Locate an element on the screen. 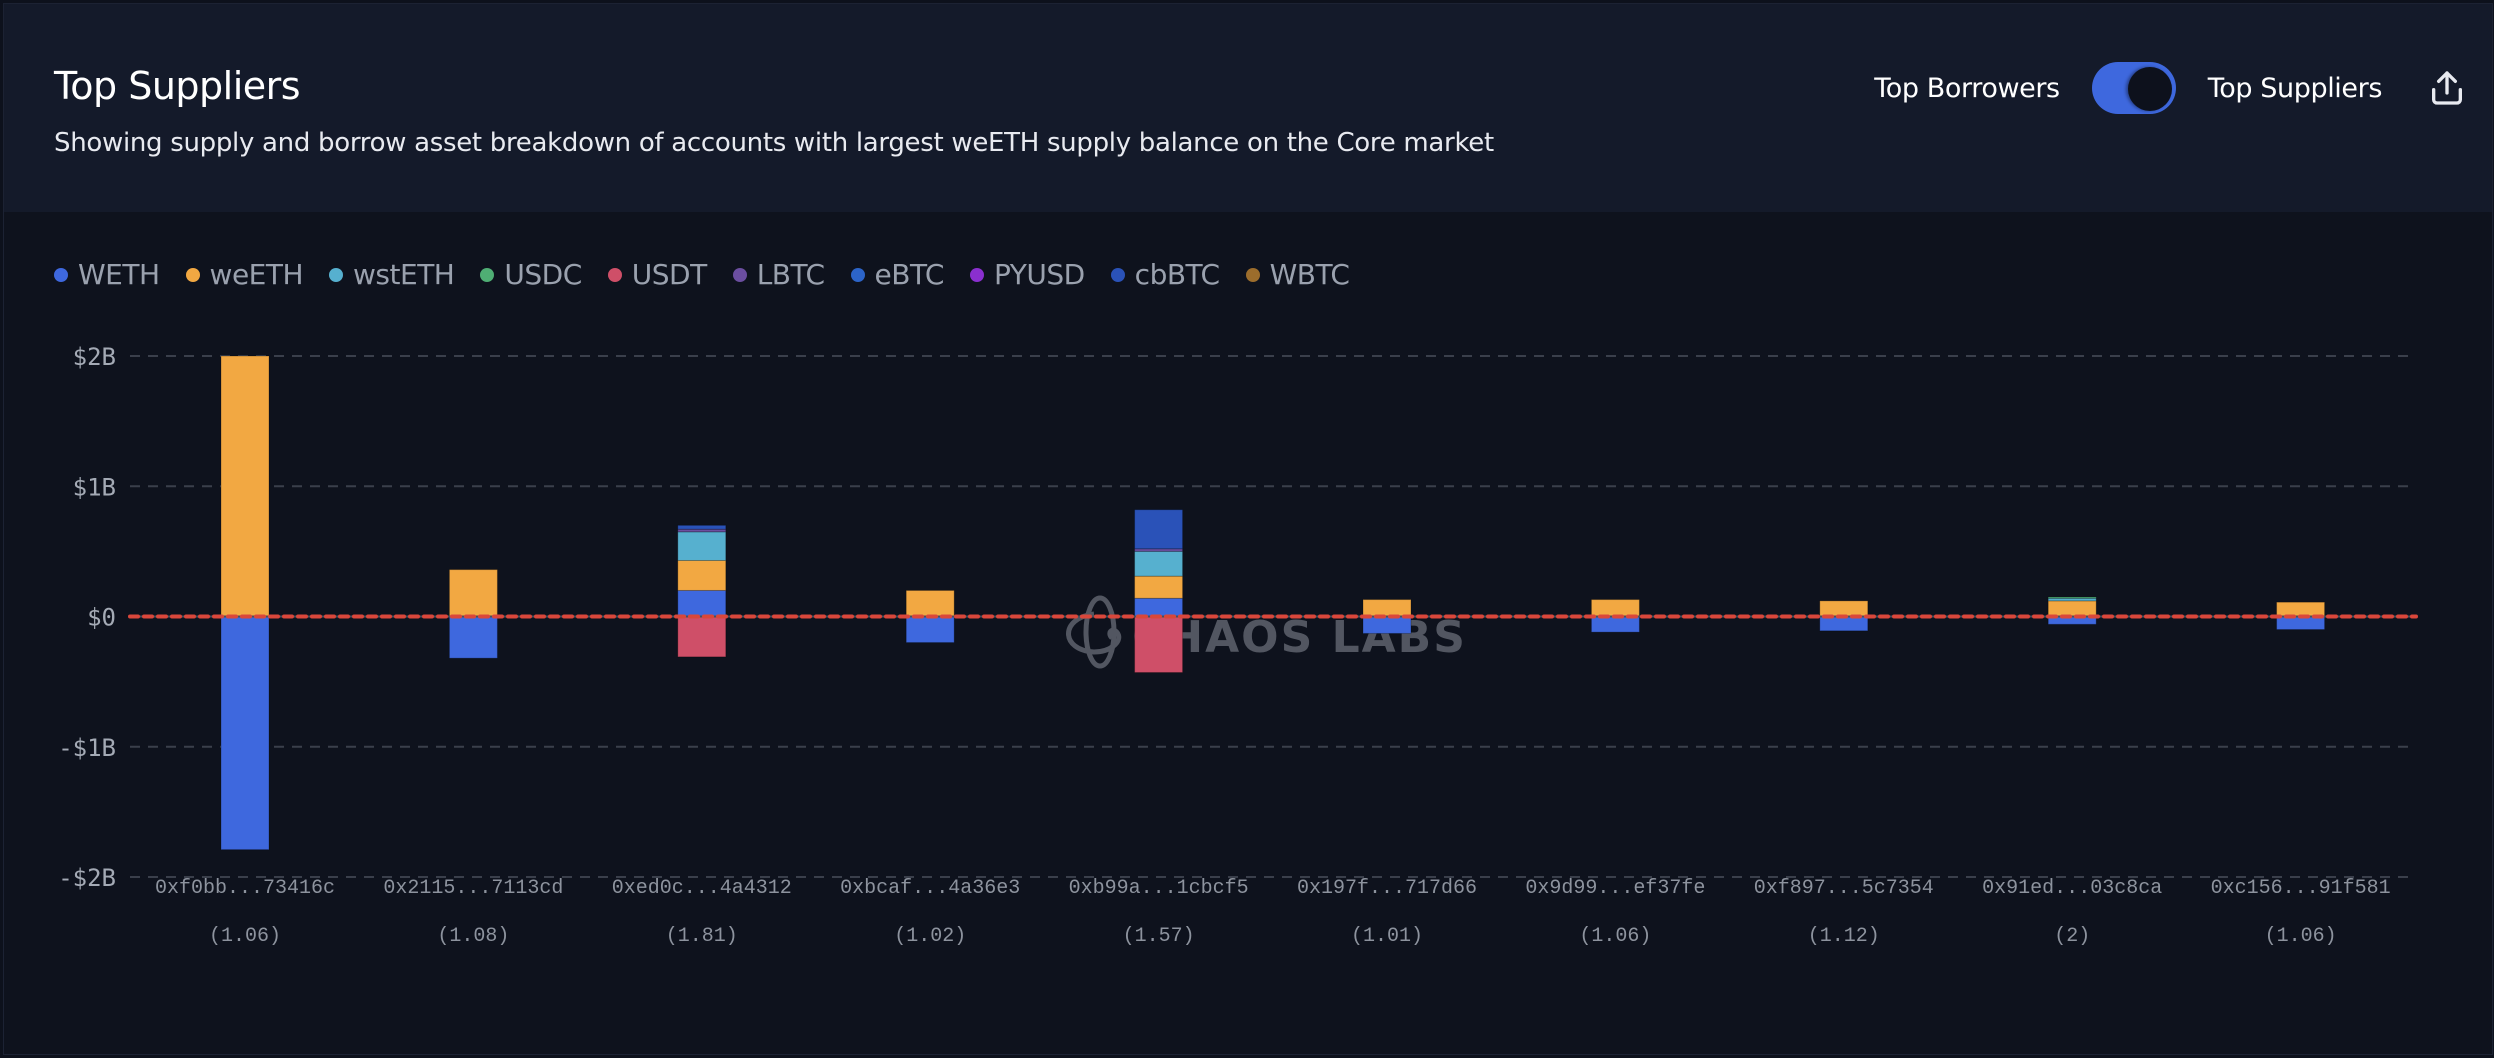 Image resolution: width=2494 pixels, height=1058 pixels. y-tick-label: $0 is located at coordinates (101, 618).